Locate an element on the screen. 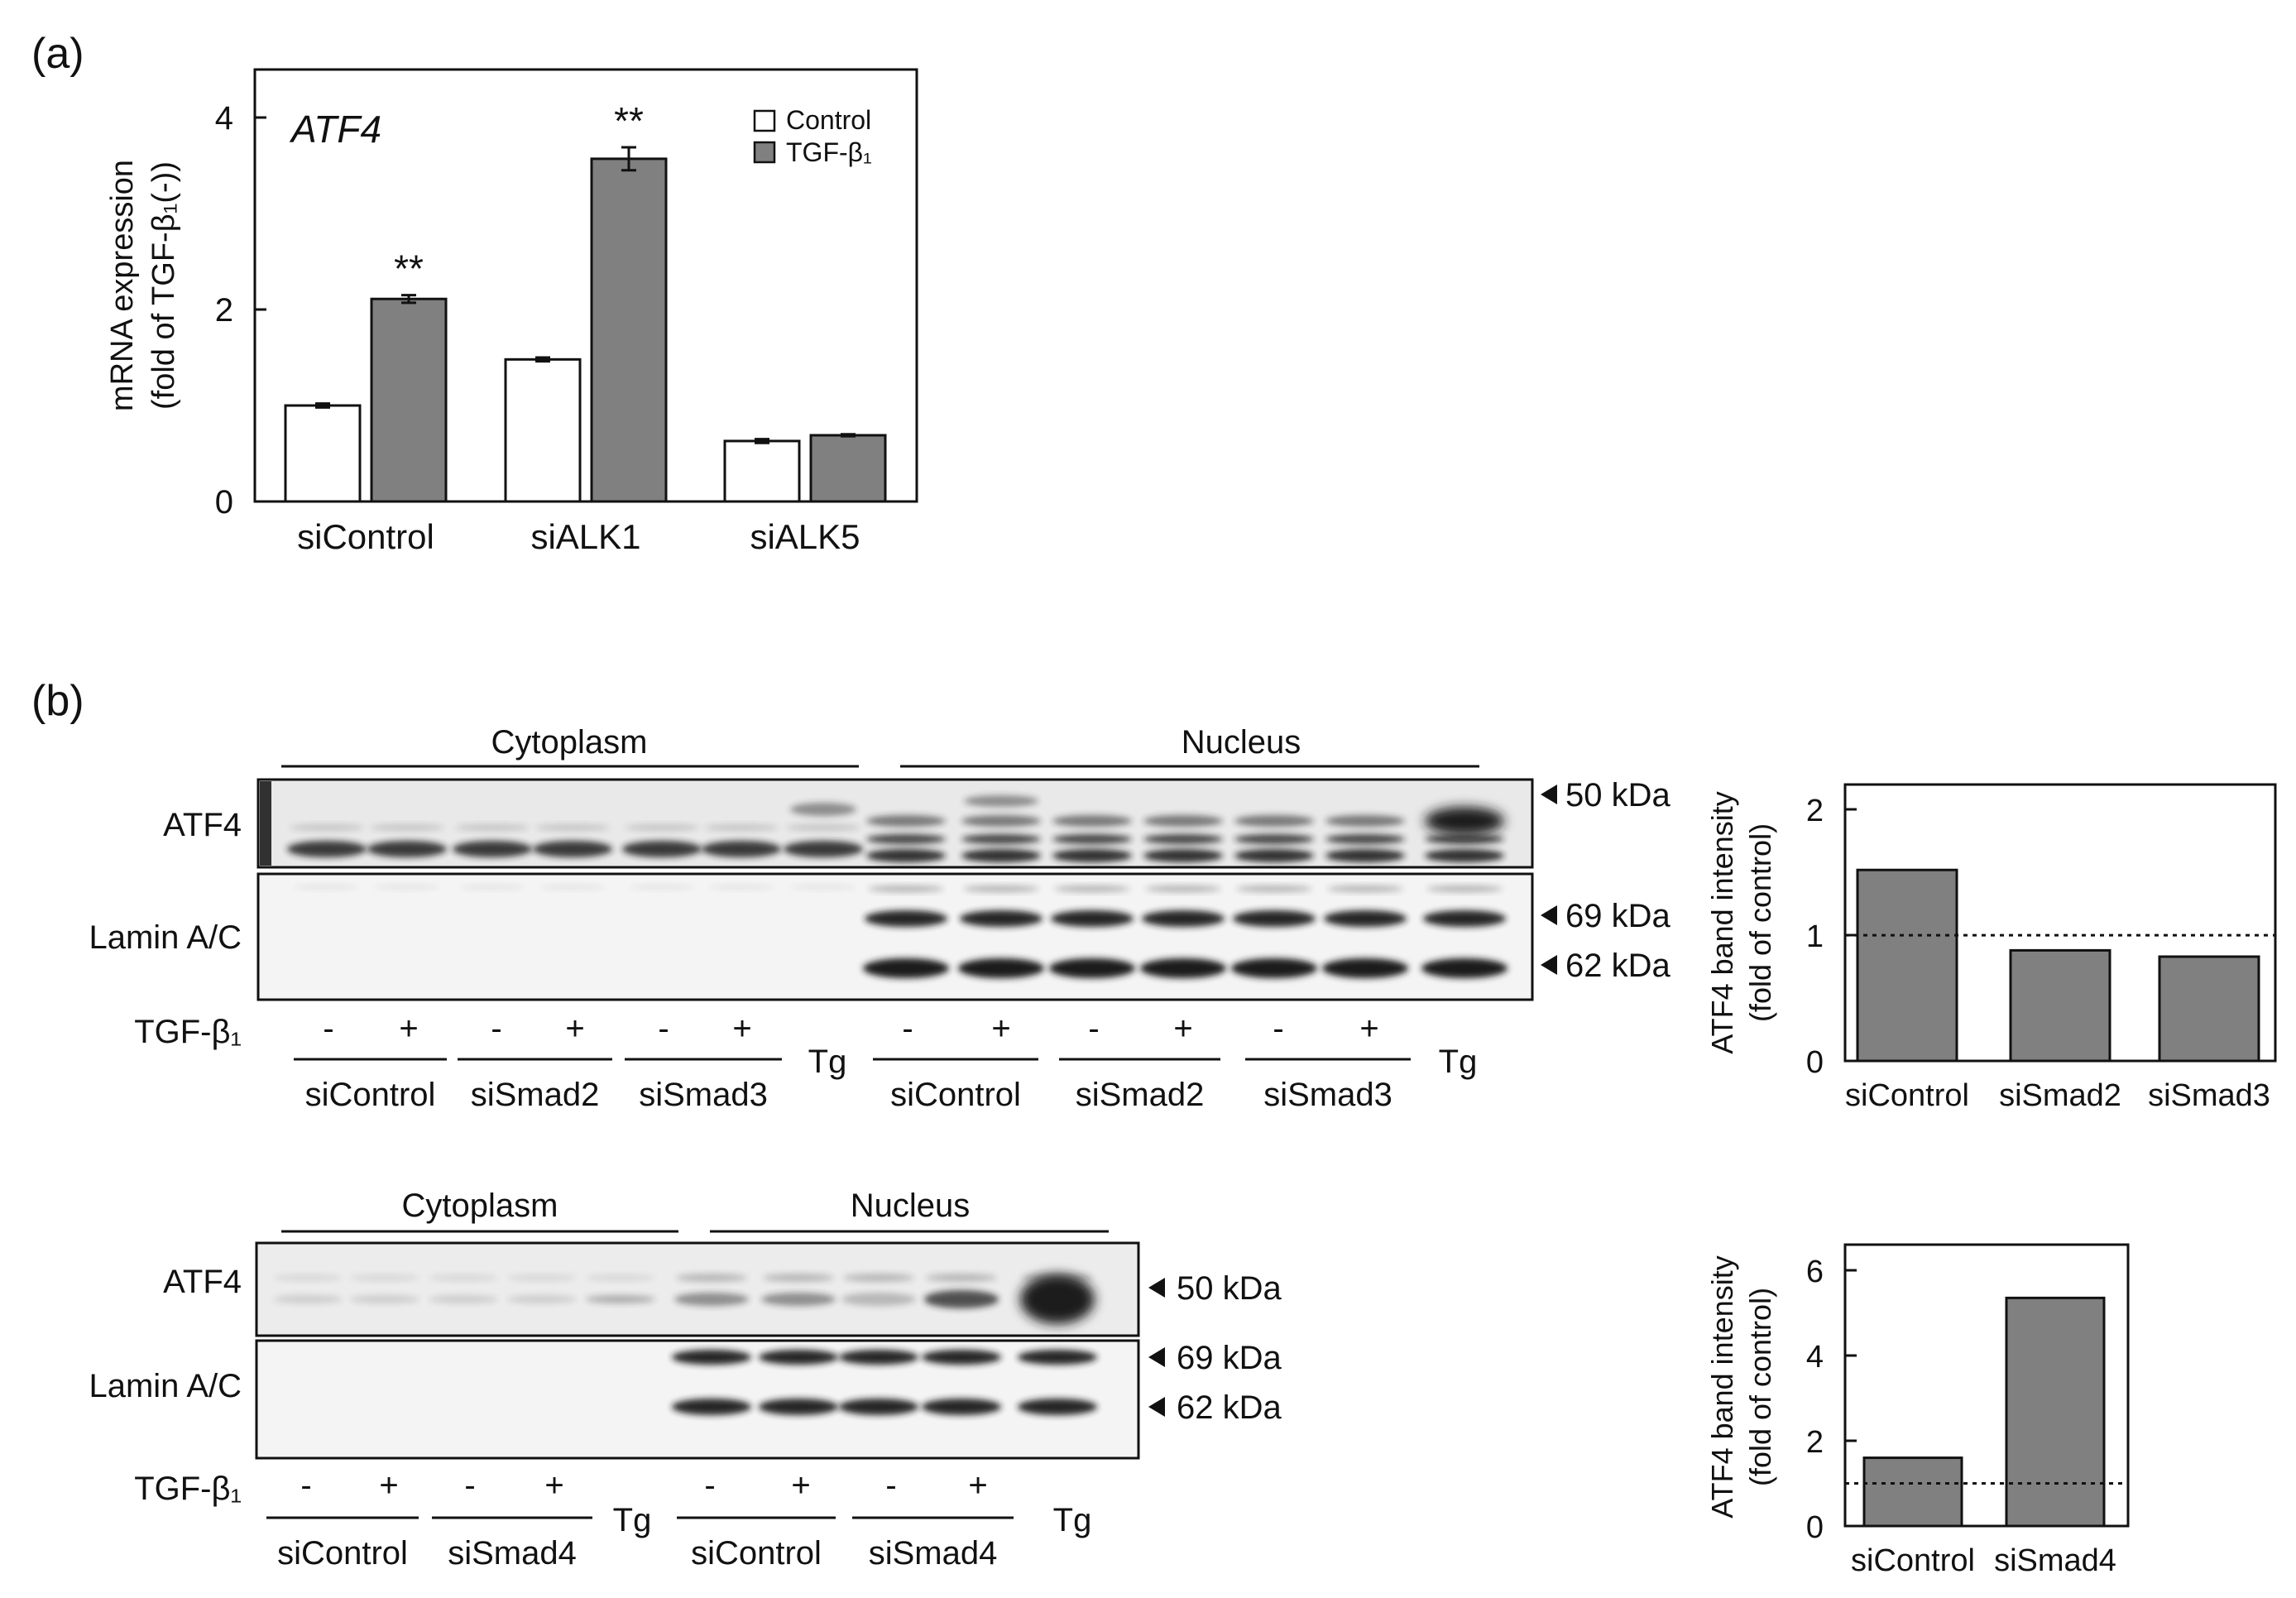 This screenshot has width=2296, height=1598. x-tick-labels: siControl siALK1 siALK5 is located at coordinates (578, 536).